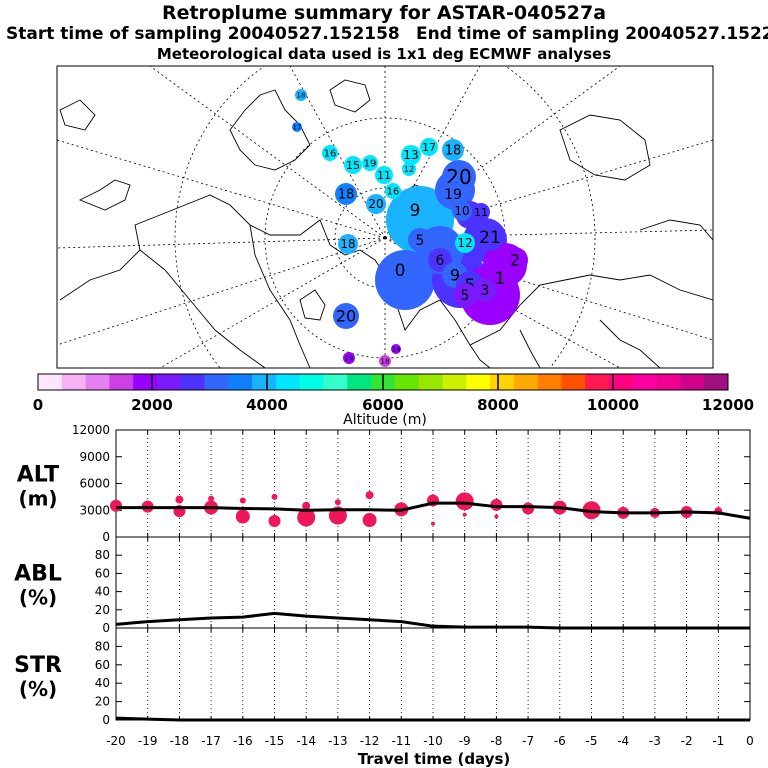 The width and height of the screenshot is (768, 768). What do you see at coordinates (37, 499) in the screenshot?
I see `panel-unit: (m)` at bounding box center [37, 499].